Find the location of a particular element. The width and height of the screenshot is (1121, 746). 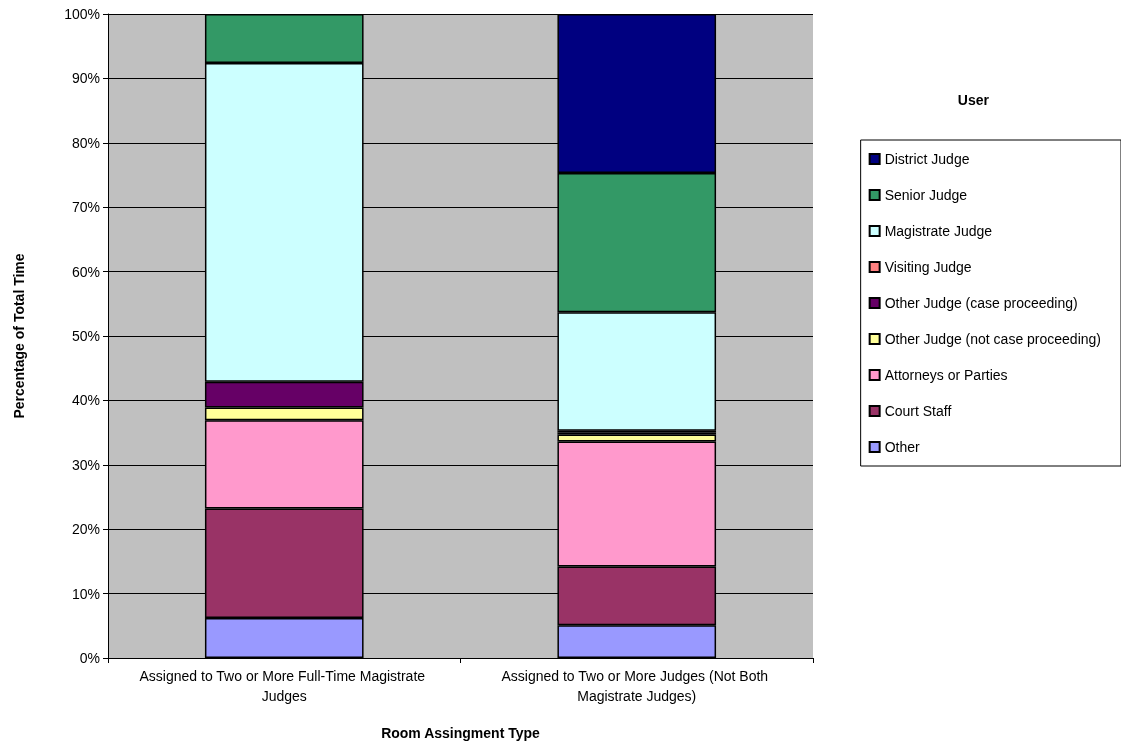

y-tick-label: 0% is located at coordinates (89, 658).